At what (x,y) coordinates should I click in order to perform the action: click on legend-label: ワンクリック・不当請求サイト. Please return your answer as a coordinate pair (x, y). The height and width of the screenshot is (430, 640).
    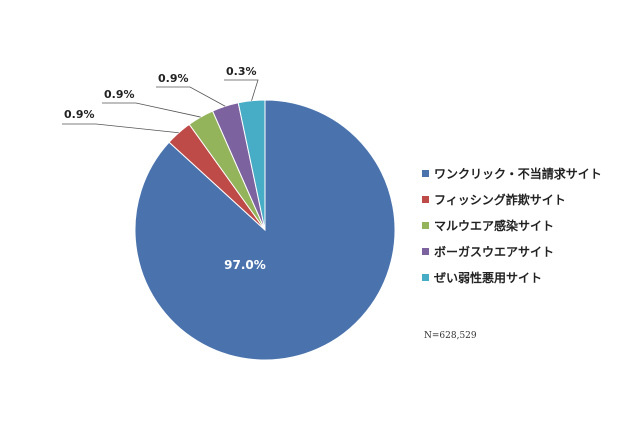
    Looking at the image, I should click on (518, 173).